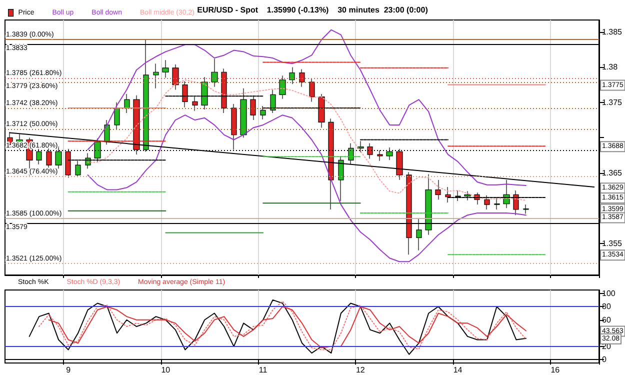 Image resolution: width=625 pixels, height=375 pixels. What do you see at coordinates (263, 370) in the screenshot?
I see `x-tick-label: 11` at bounding box center [263, 370].